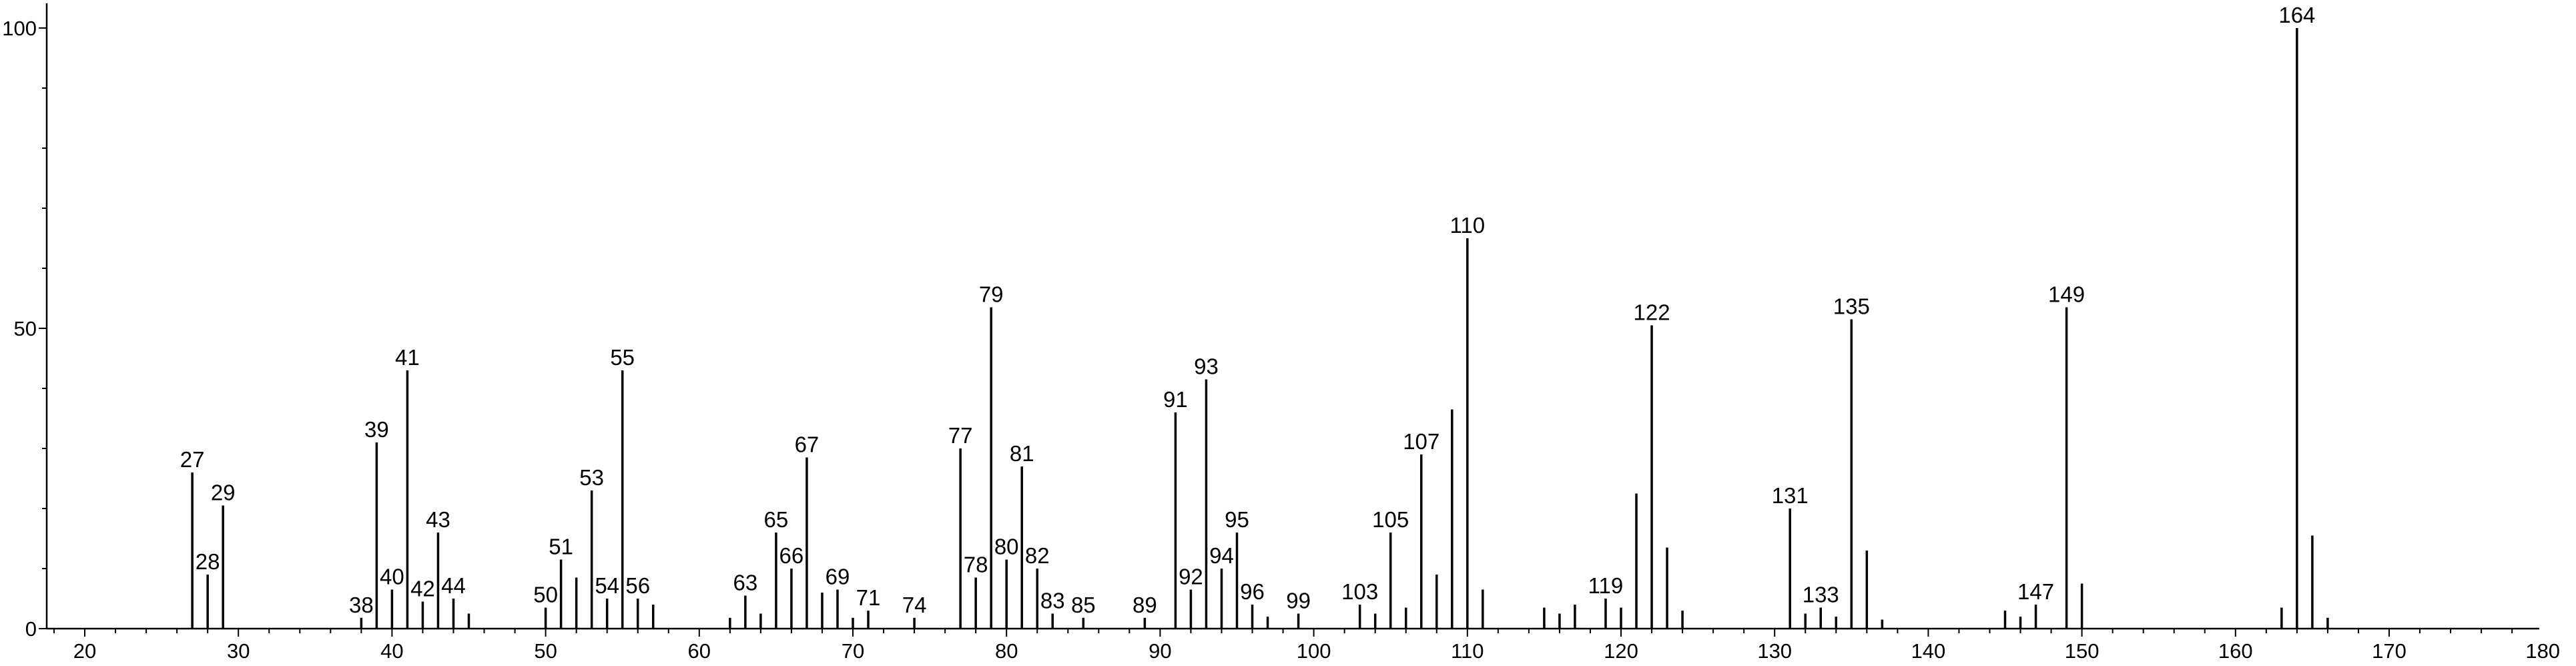  I want to click on peak-label: 51, so click(561, 547).